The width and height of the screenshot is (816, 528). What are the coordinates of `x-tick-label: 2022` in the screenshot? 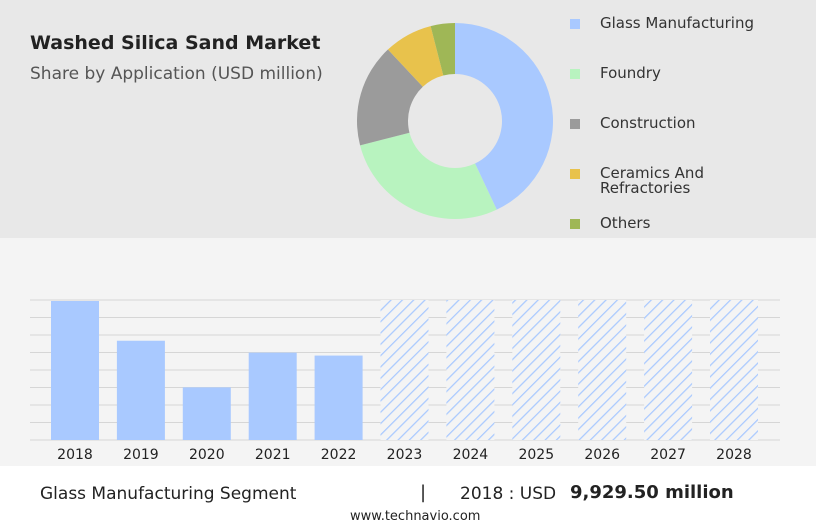 It's located at (339, 455).